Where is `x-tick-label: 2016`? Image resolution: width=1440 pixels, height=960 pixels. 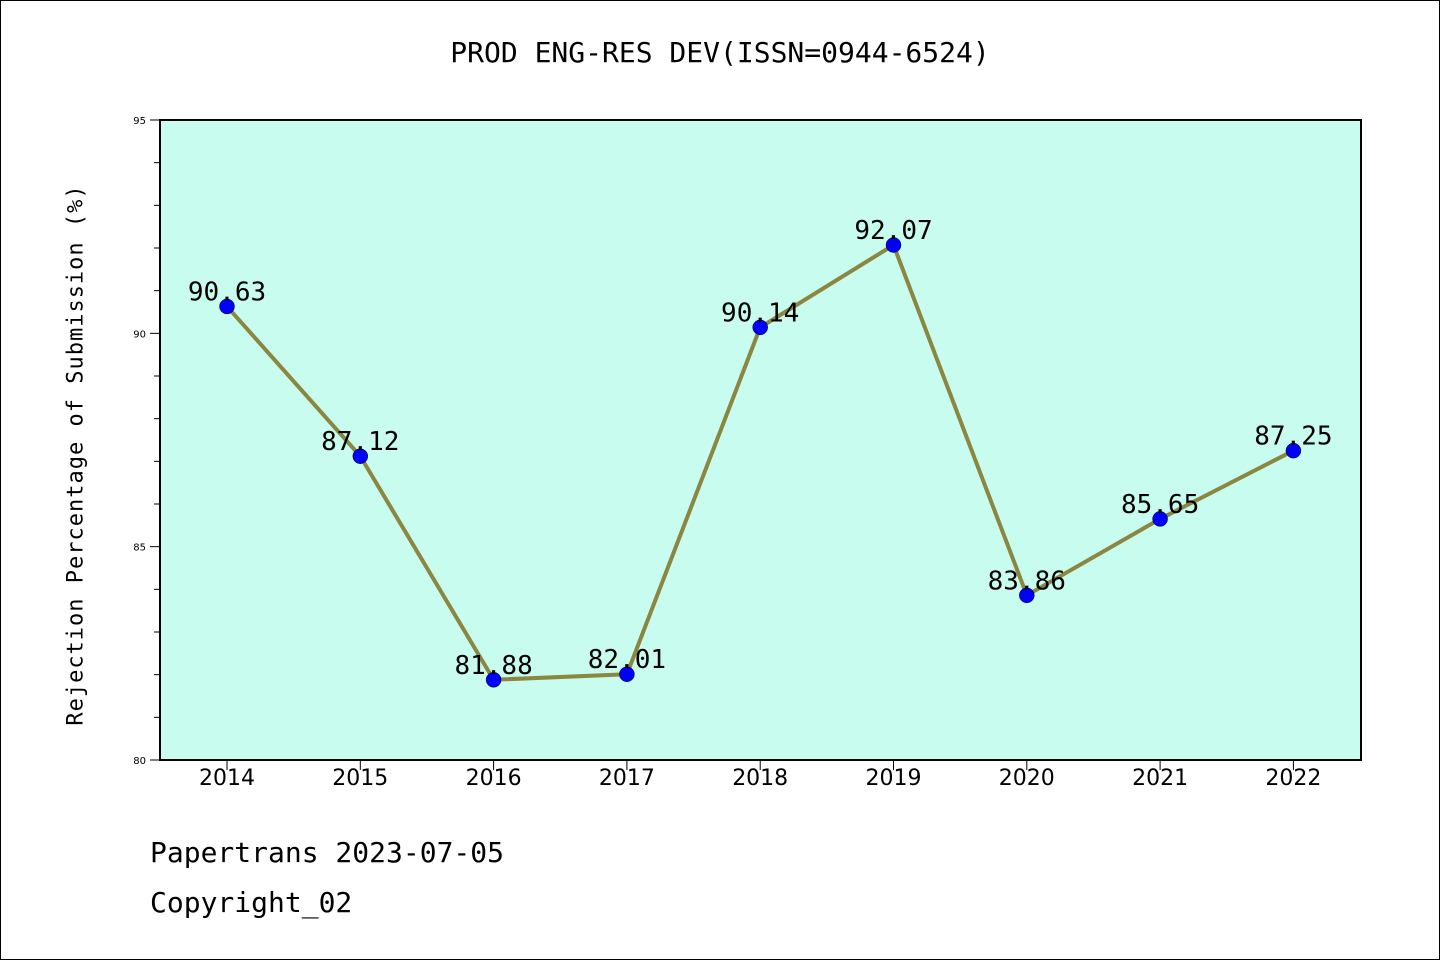
x-tick-label: 2016 is located at coordinates (494, 778).